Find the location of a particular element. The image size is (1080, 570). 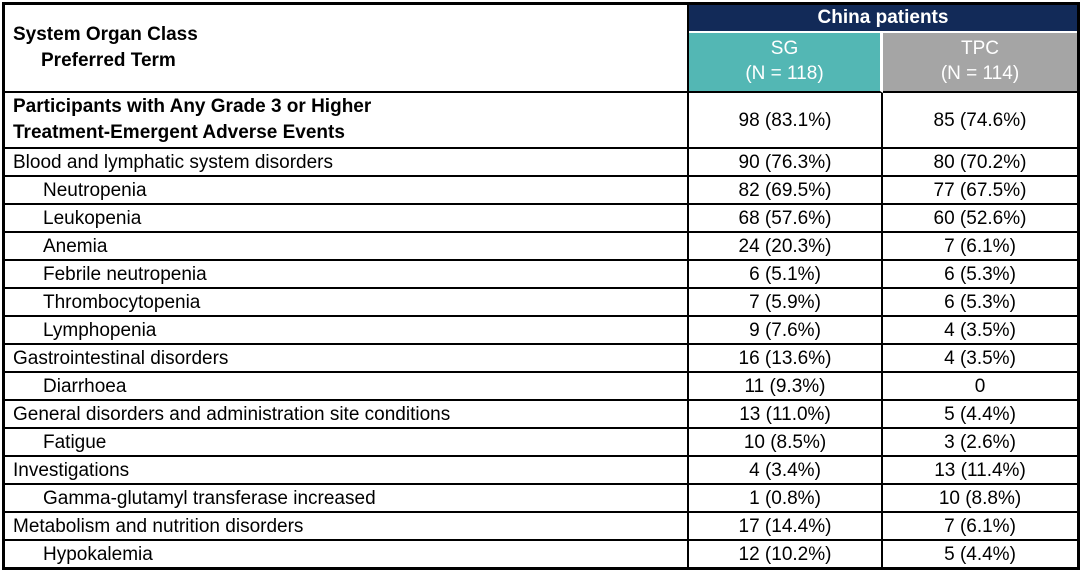

row-label: Anemia is located at coordinates (347, 247).